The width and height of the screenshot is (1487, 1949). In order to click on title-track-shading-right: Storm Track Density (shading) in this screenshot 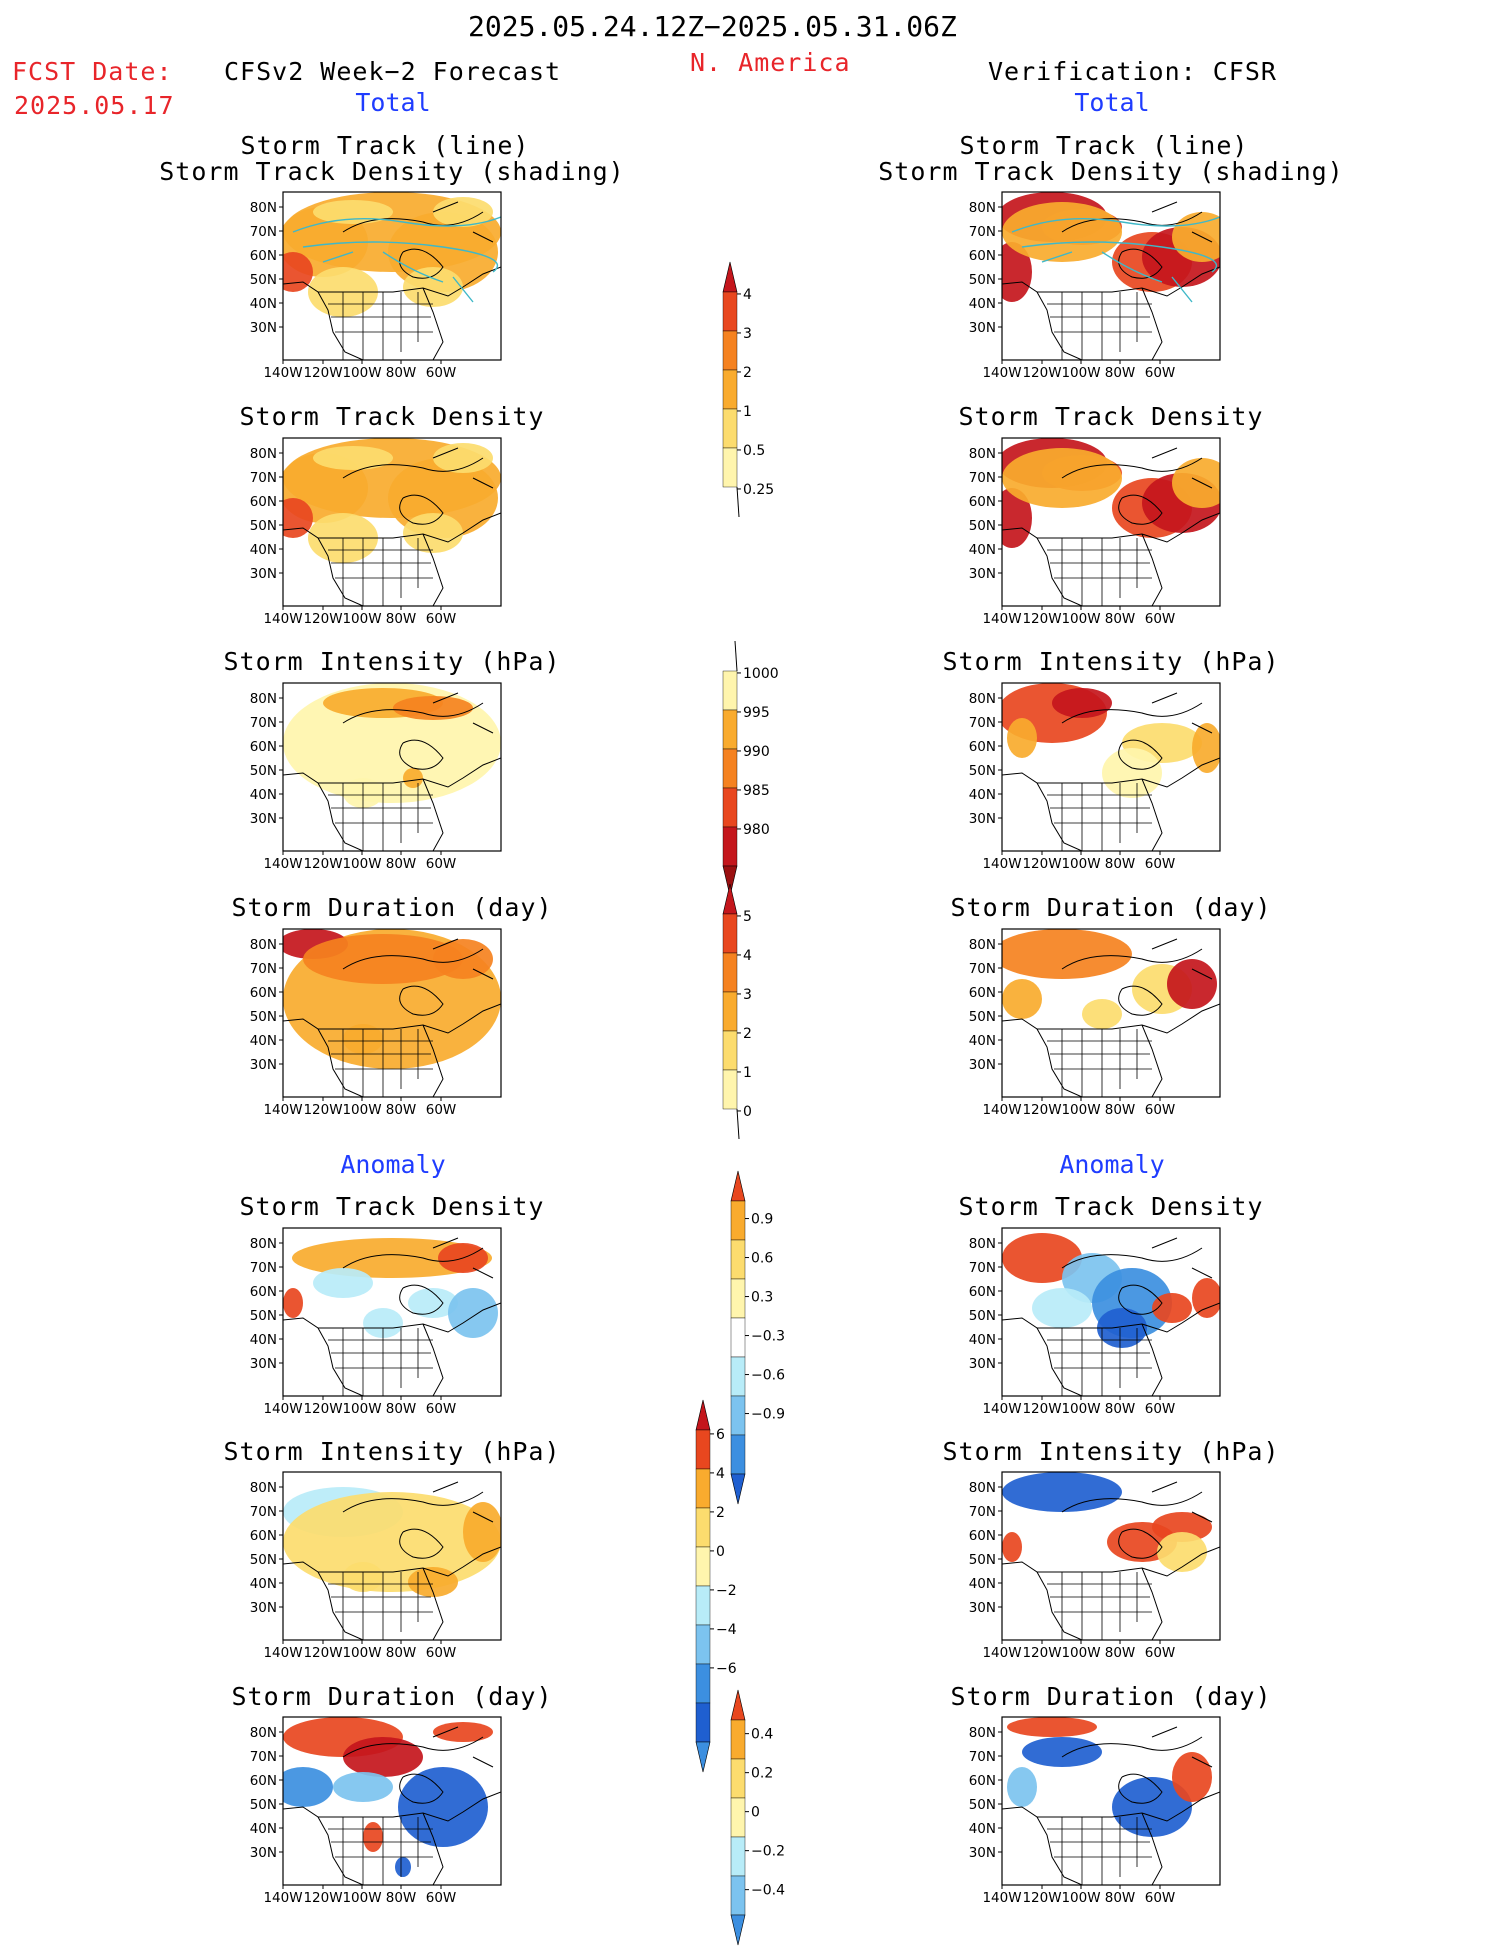, I will do `click(1111, 171)`.